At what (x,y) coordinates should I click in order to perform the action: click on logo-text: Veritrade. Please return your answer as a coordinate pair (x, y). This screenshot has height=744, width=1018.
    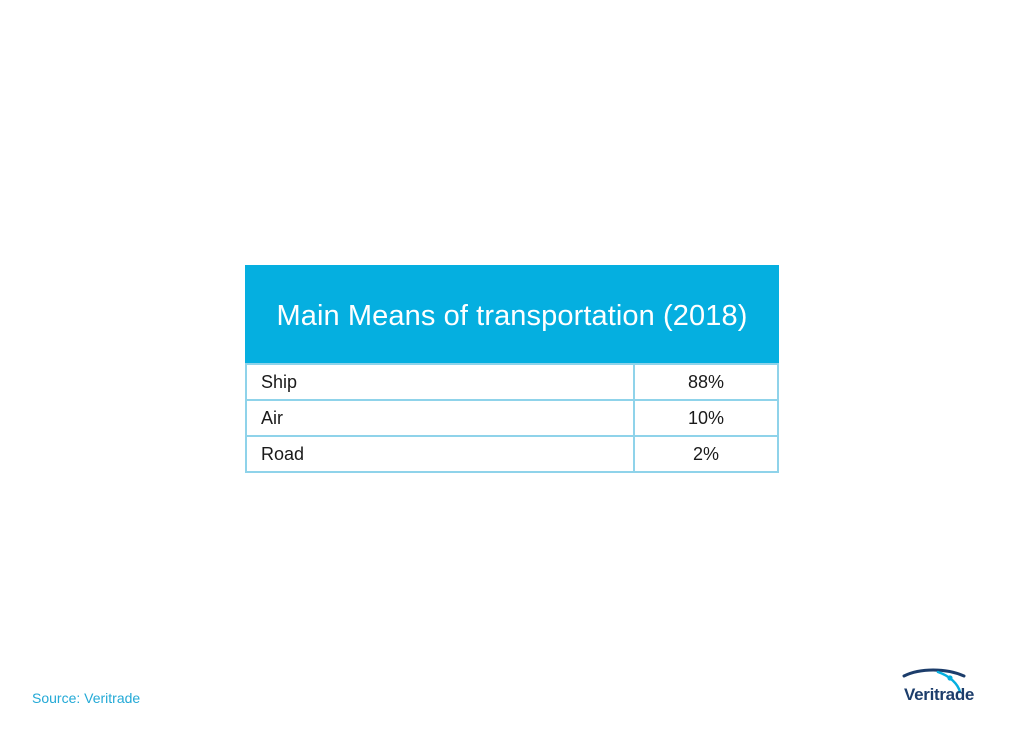
    Looking at the image, I should click on (939, 694).